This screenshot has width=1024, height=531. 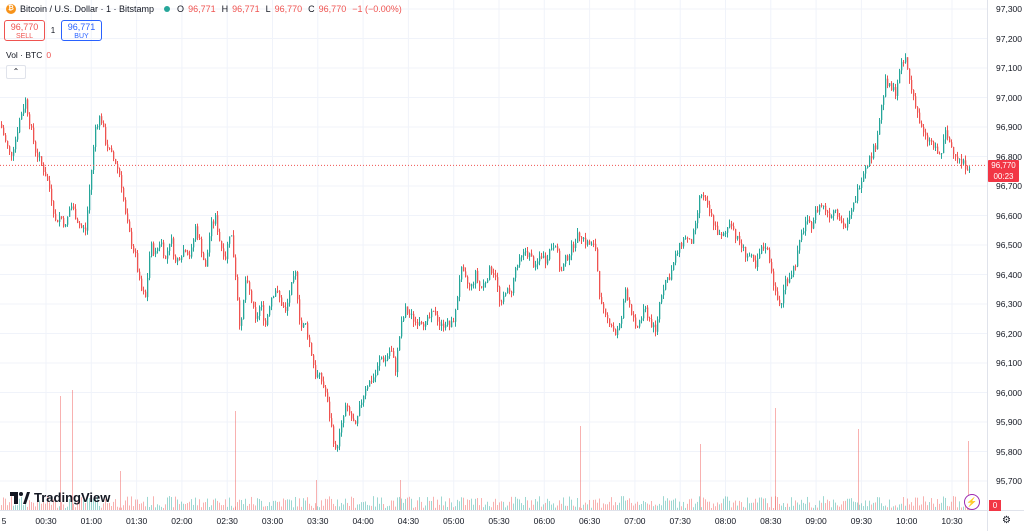 What do you see at coordinates (60, 497) in the screenshot?
I see `tradingview-logo: TradingView` at bounding box center [60, 497].